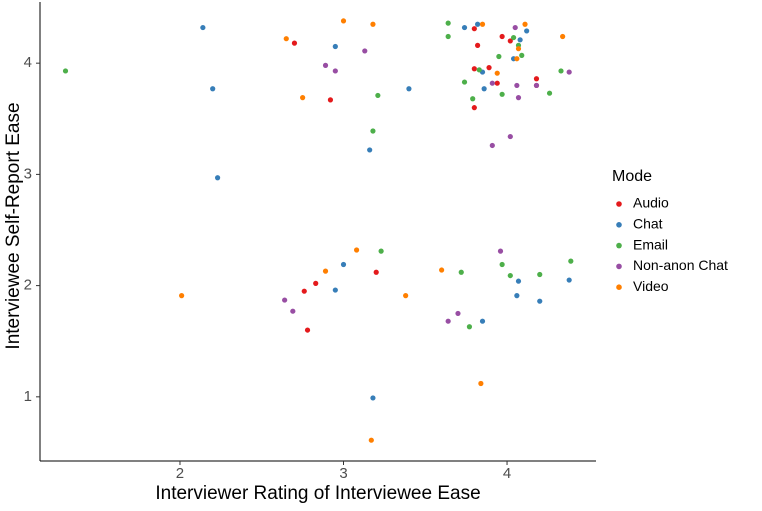  What do you see at coordinates (317, 493) in the screenshot?
I see `x-axis-label: Interviewer Rating of Interviewee Ease` at bounding box center [317, 493].